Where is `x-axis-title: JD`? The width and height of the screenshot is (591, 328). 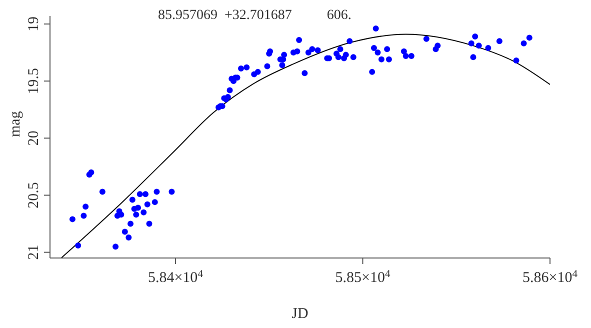 x-axis-title: JD is located at coordinates (300, 314).